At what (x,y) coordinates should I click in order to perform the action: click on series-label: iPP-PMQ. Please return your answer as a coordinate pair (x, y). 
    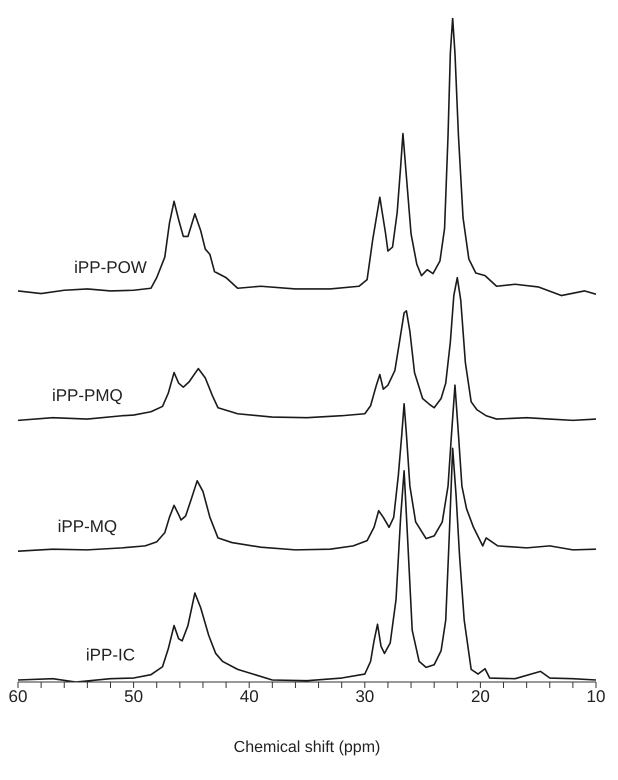
    Looking at the image, I should click on (87, 396).